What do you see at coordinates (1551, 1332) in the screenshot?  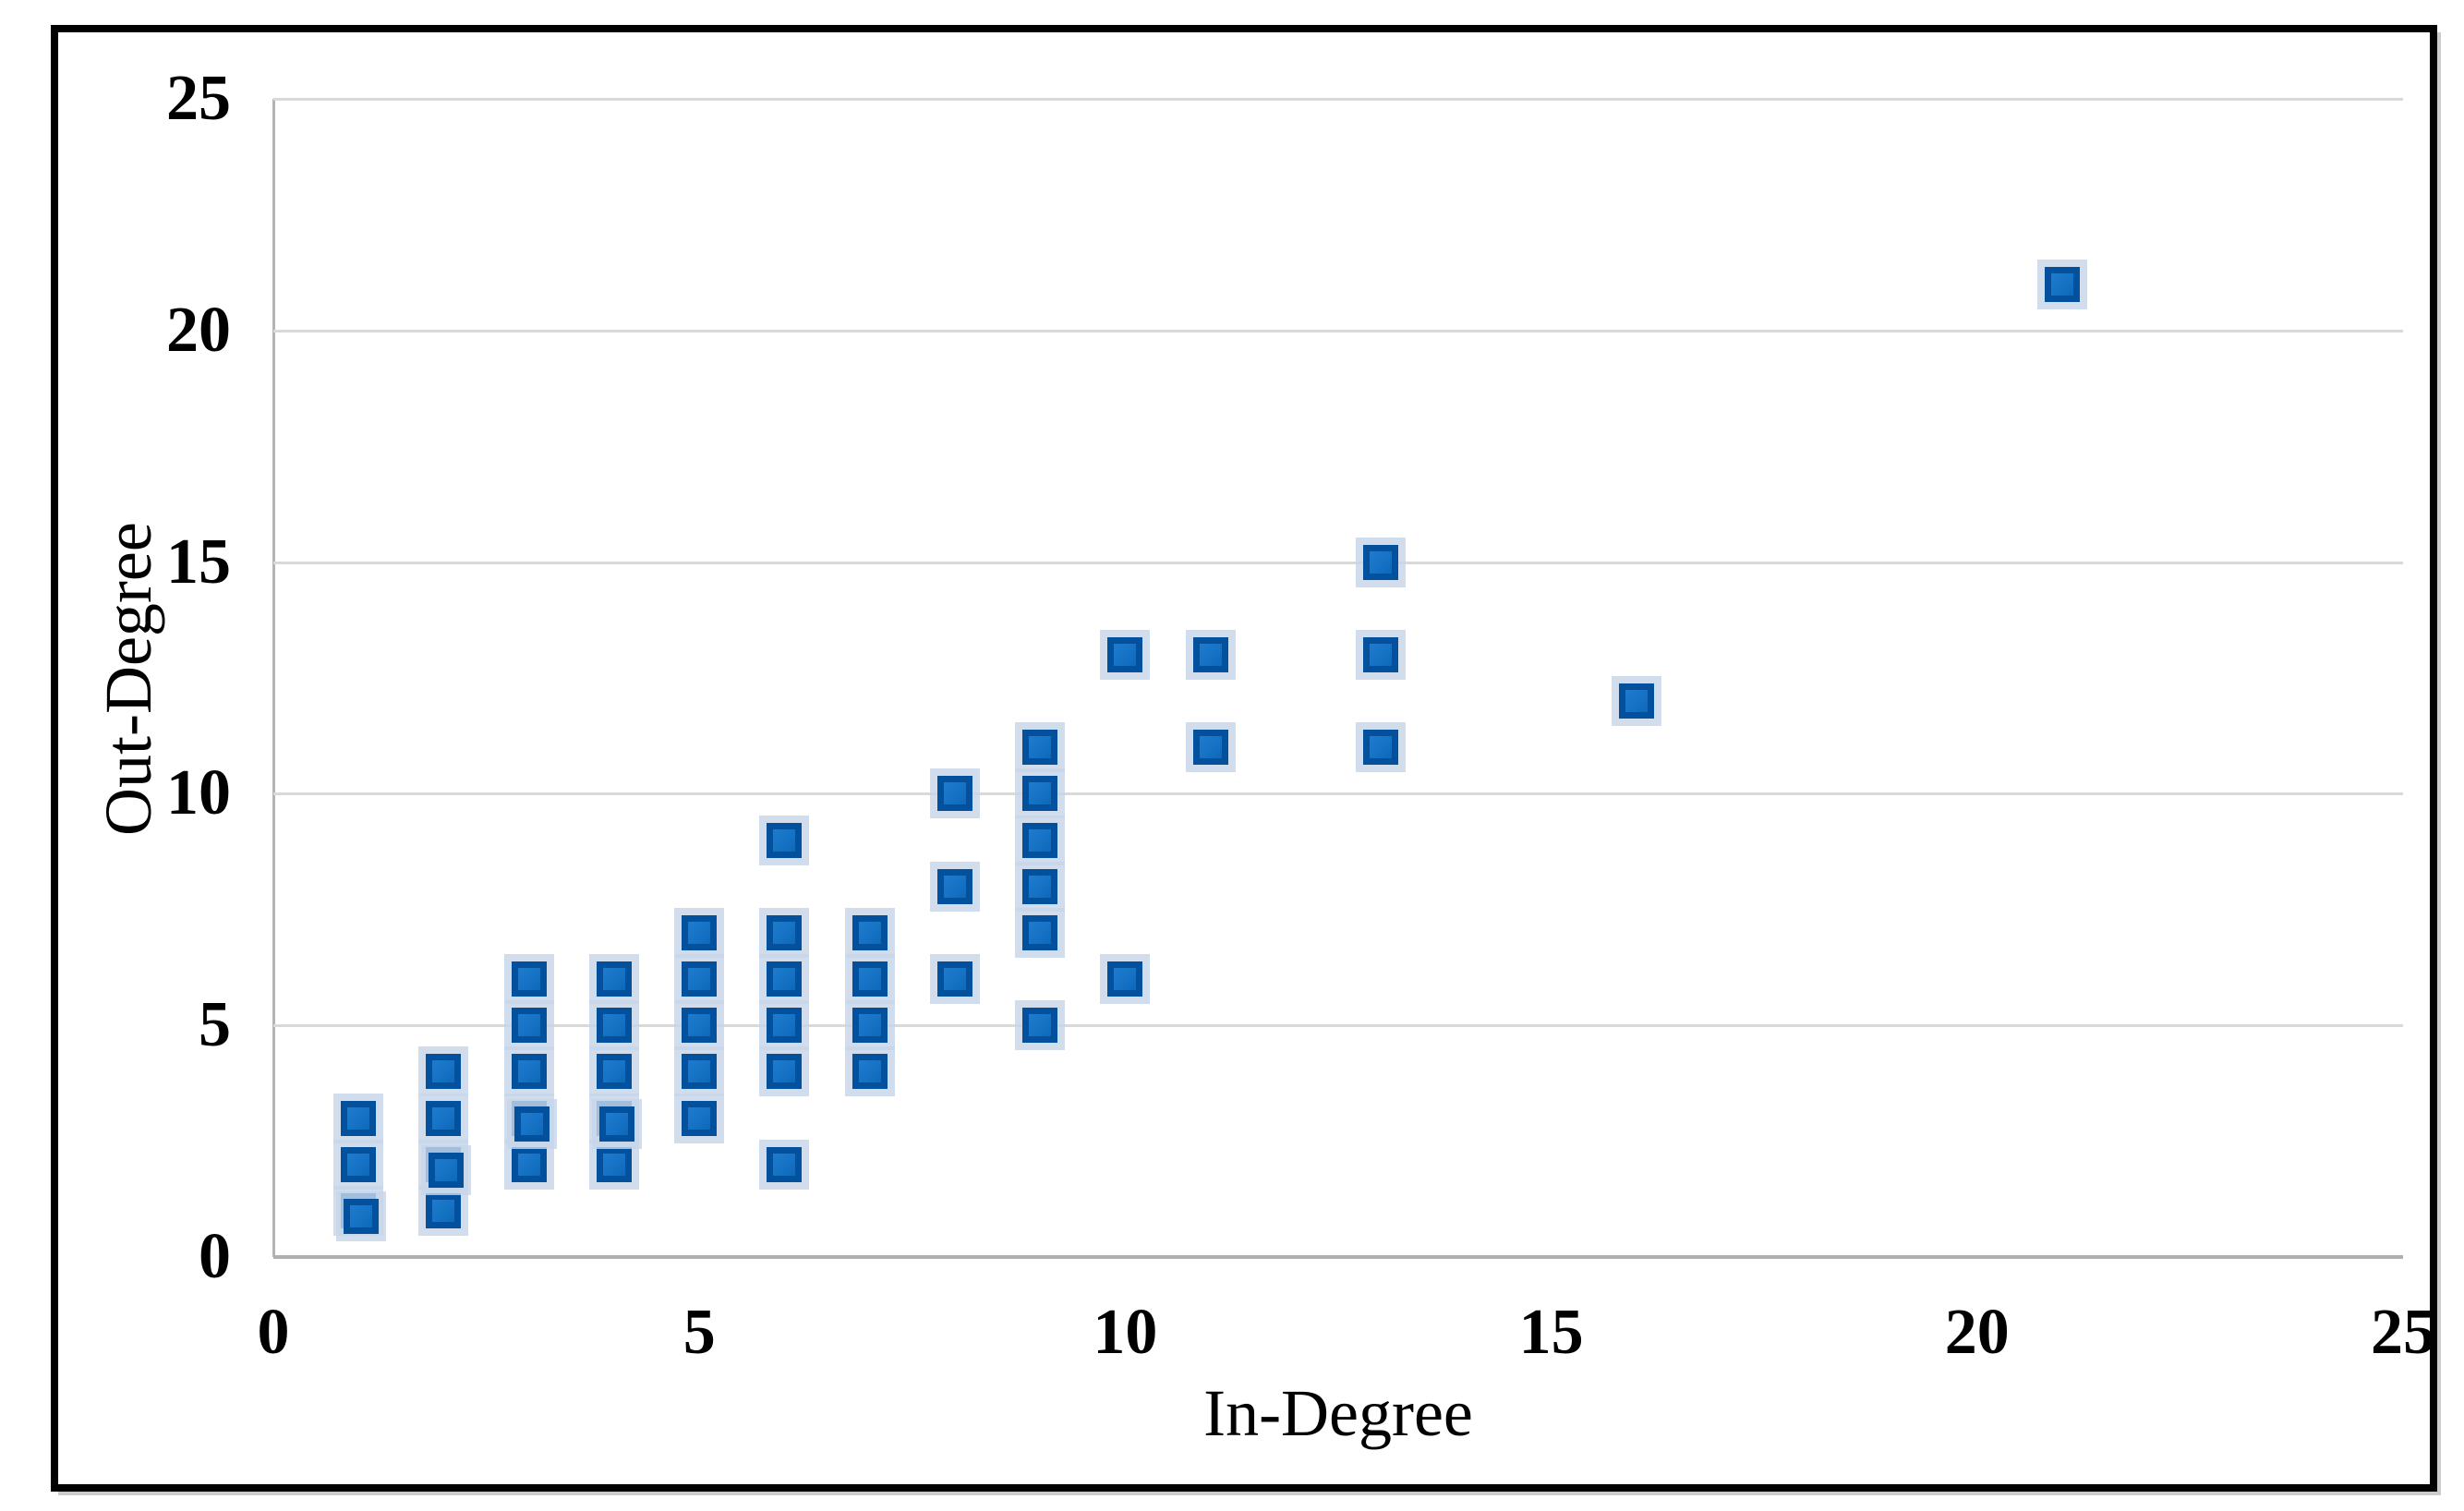 I see `x-tick-label-15: 15` at bounding box center [1551, 1332].